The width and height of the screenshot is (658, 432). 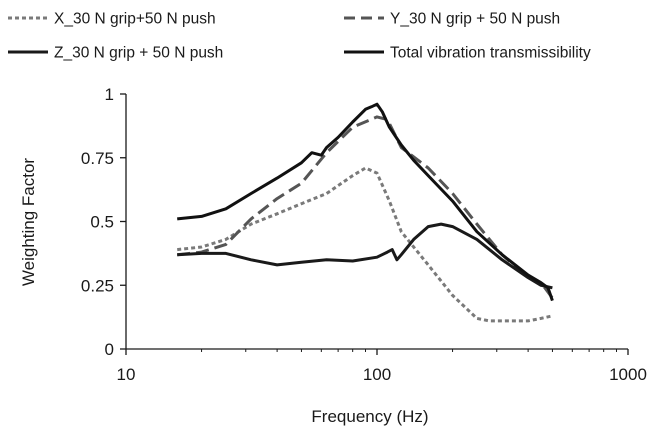 I want to click on legend-label: Z_30 N grip + 50 N push, so click(x=138, y=53).